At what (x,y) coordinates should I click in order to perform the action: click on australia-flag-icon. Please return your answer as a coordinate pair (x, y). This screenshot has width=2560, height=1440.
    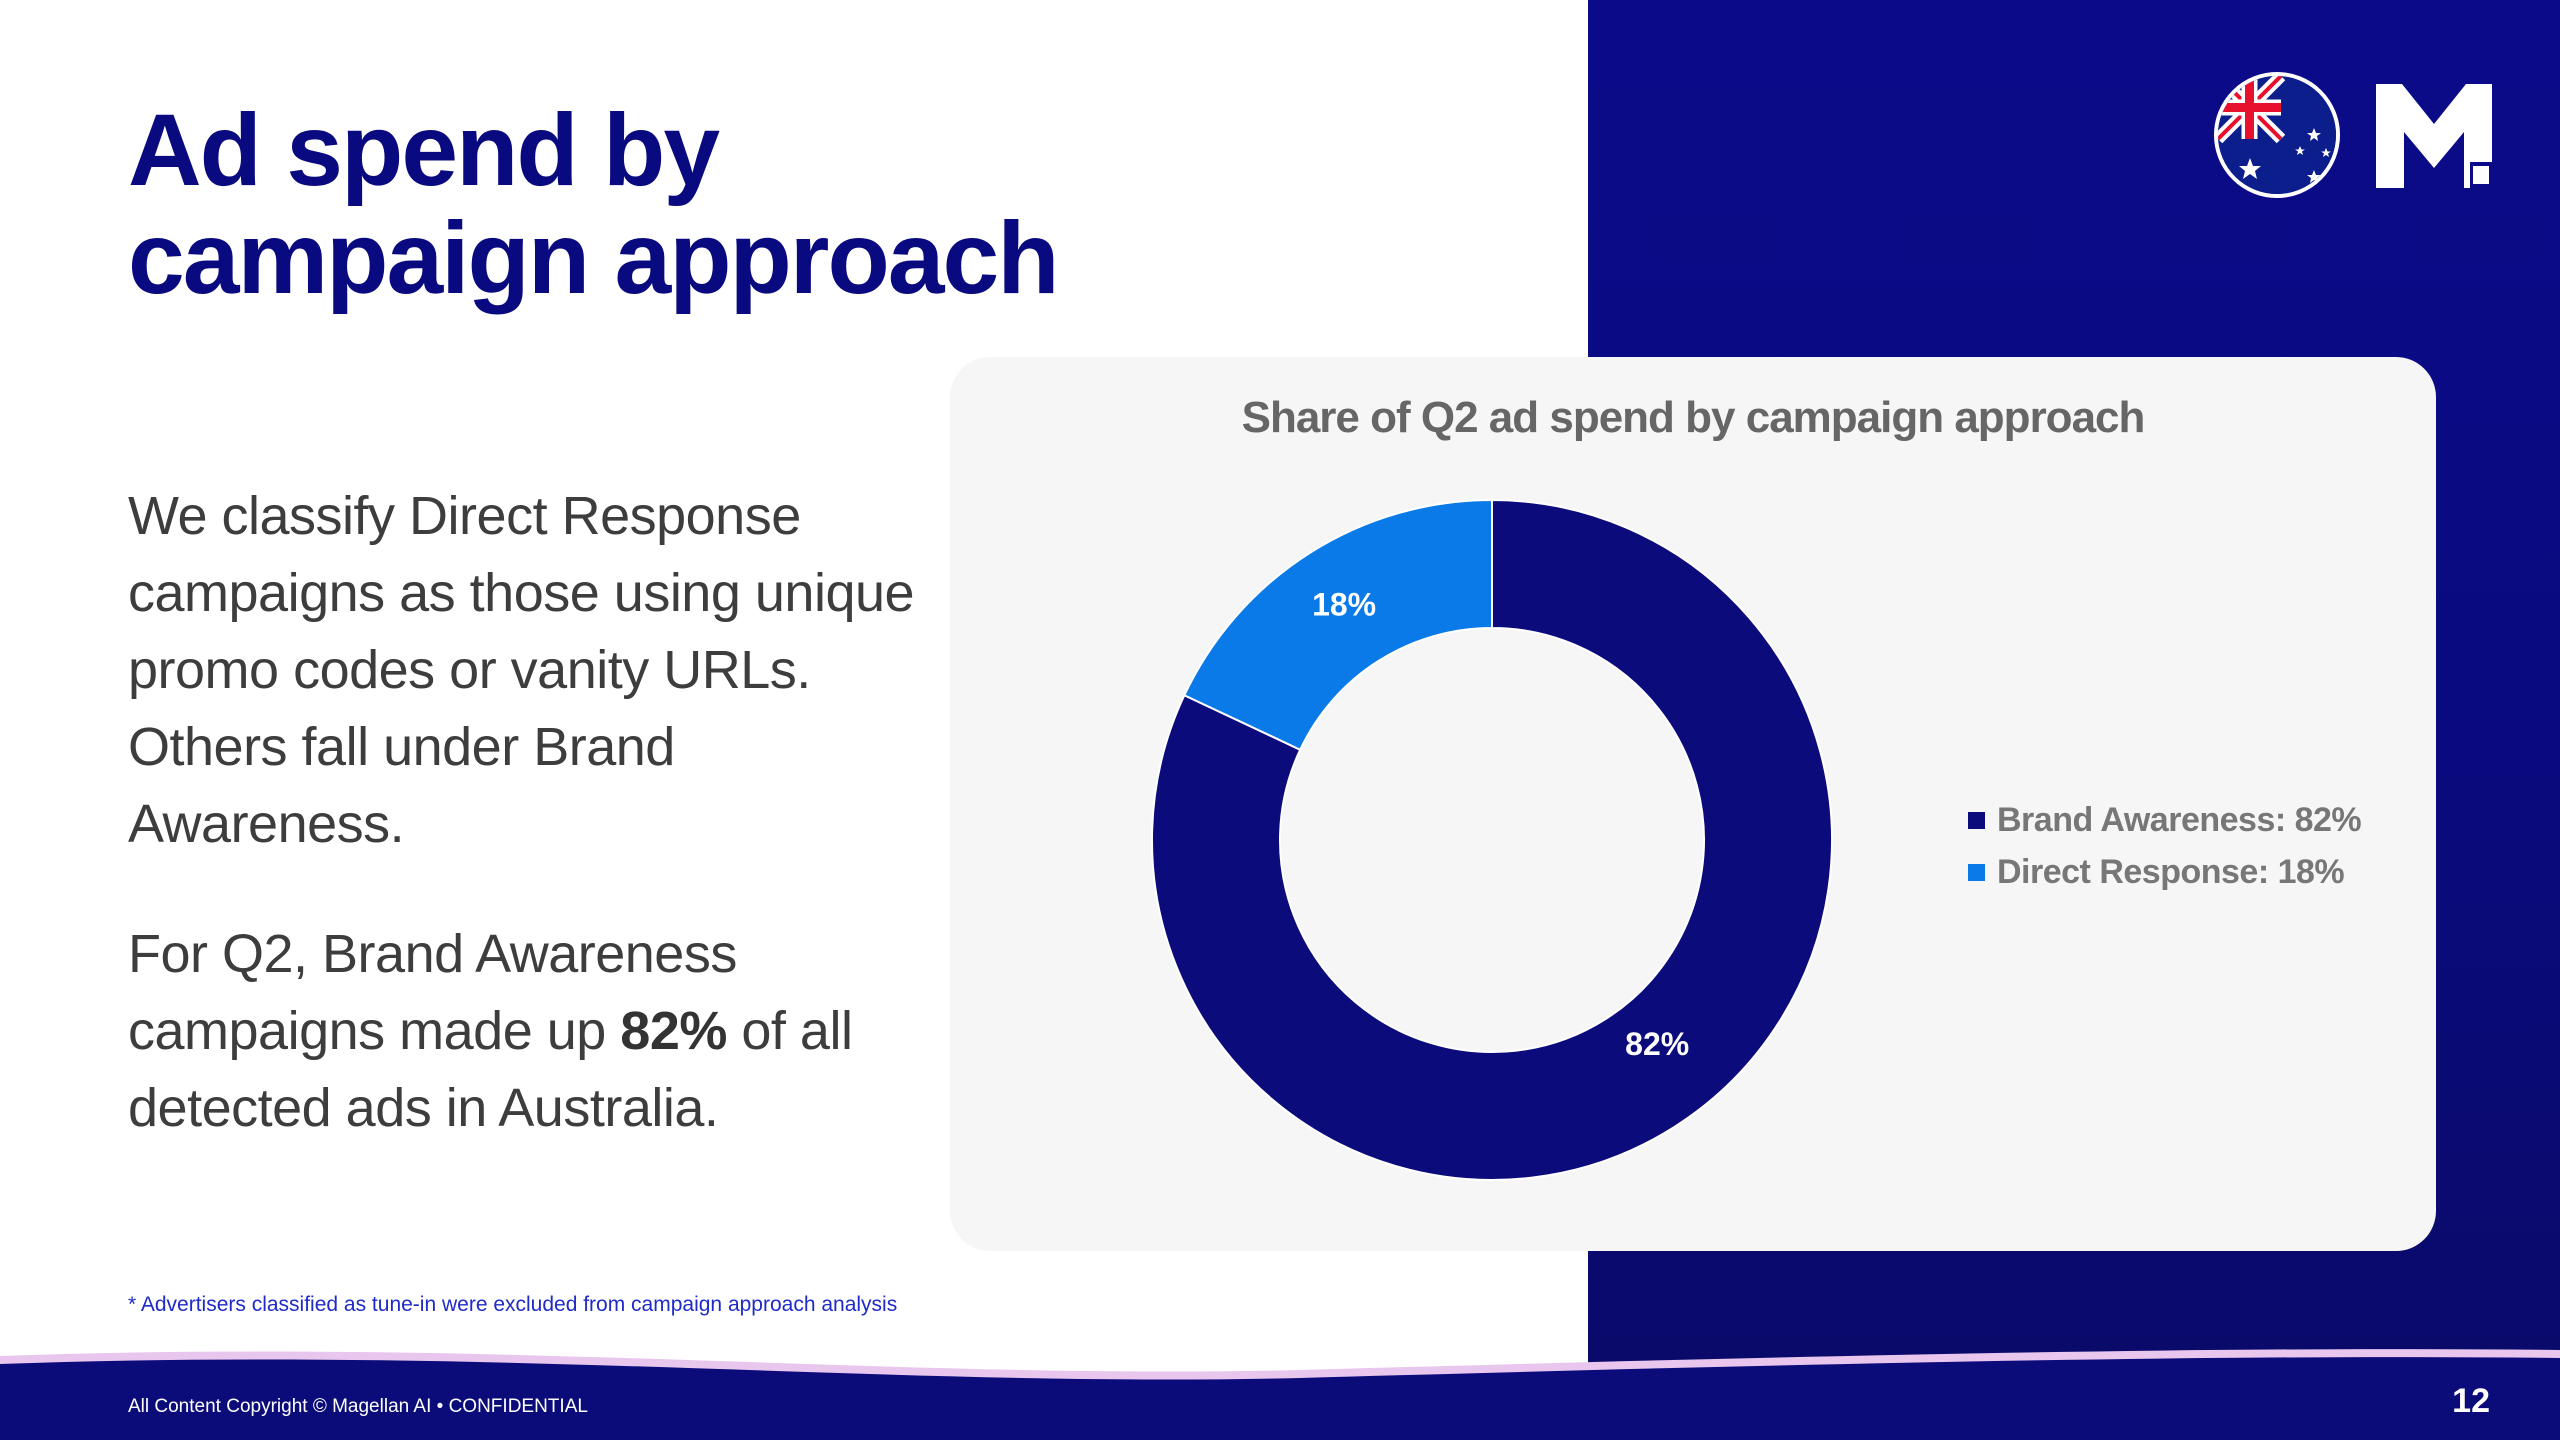
    Looking at the image, I should click on (2277, 135).